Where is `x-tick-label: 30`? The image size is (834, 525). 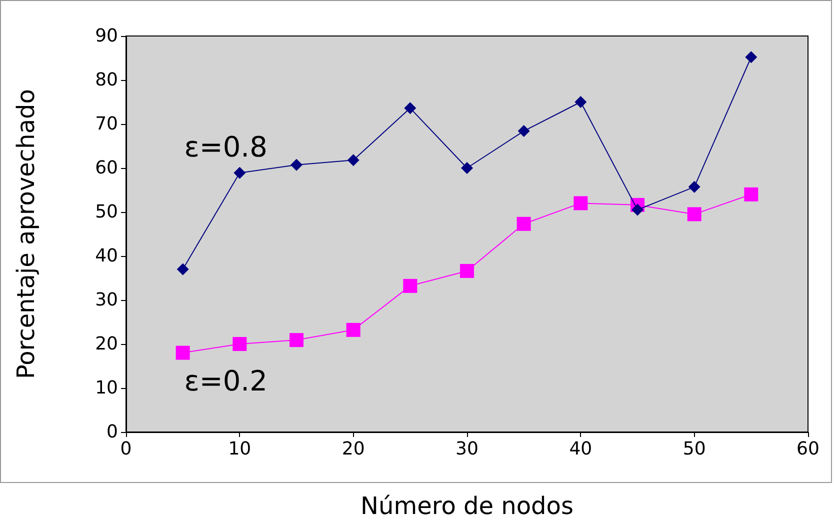 x-tick-label: 30 is located at coordinates (467, 449).